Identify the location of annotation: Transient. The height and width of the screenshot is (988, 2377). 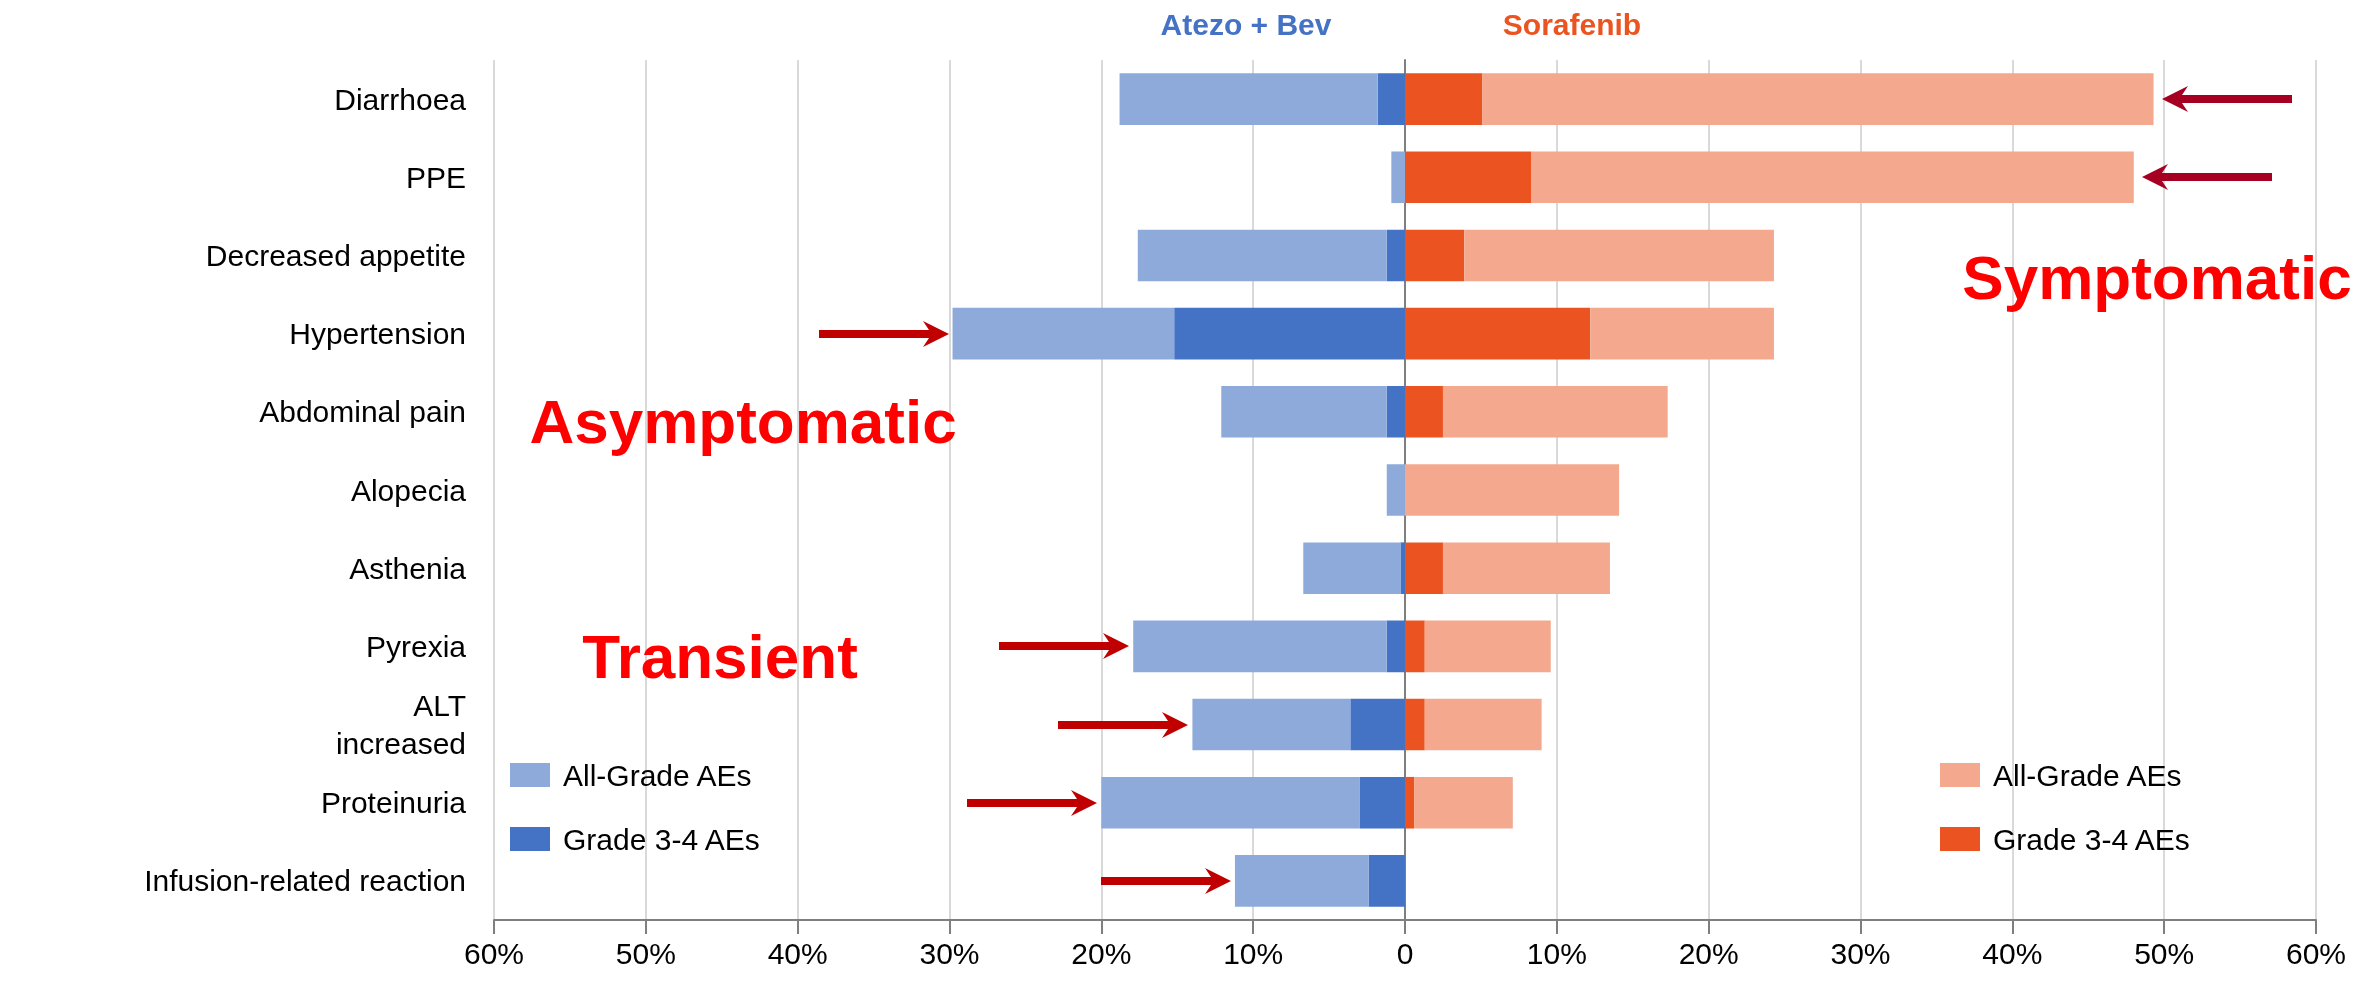
(720, 656).